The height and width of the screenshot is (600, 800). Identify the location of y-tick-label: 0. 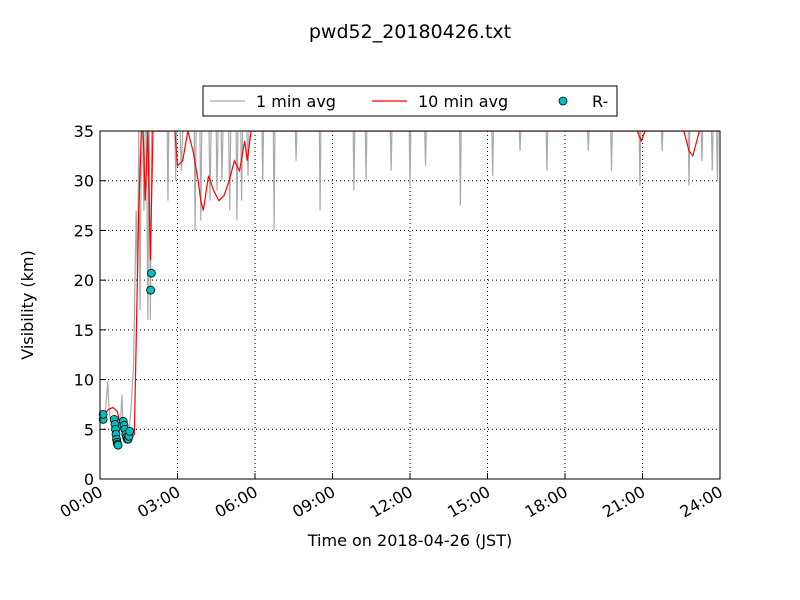
(89, 479).